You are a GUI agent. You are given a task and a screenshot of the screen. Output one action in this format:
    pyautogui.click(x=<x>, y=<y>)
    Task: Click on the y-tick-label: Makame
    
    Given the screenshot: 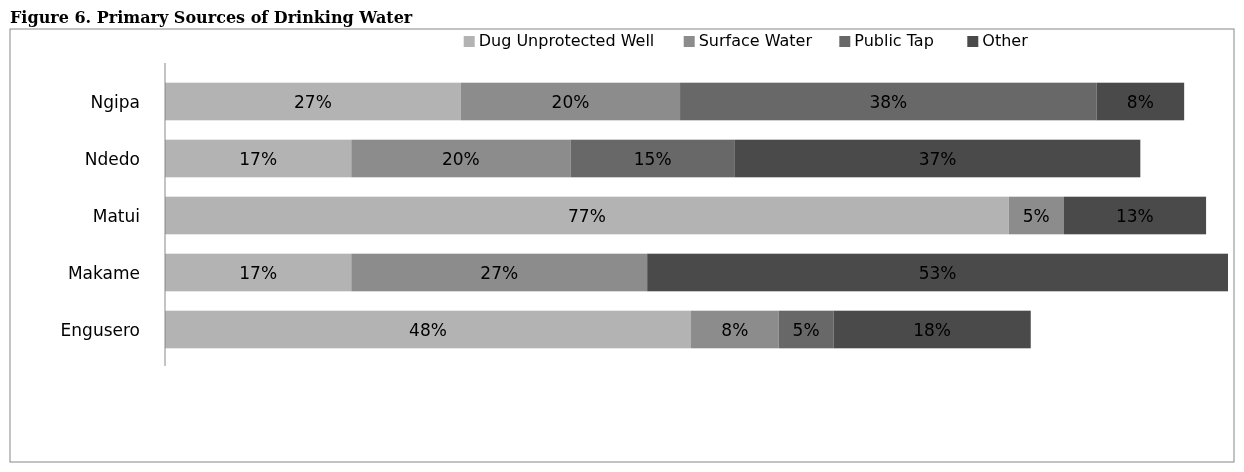 What is the action you would take?
    pyautogui.click(x=103, y=272)
    